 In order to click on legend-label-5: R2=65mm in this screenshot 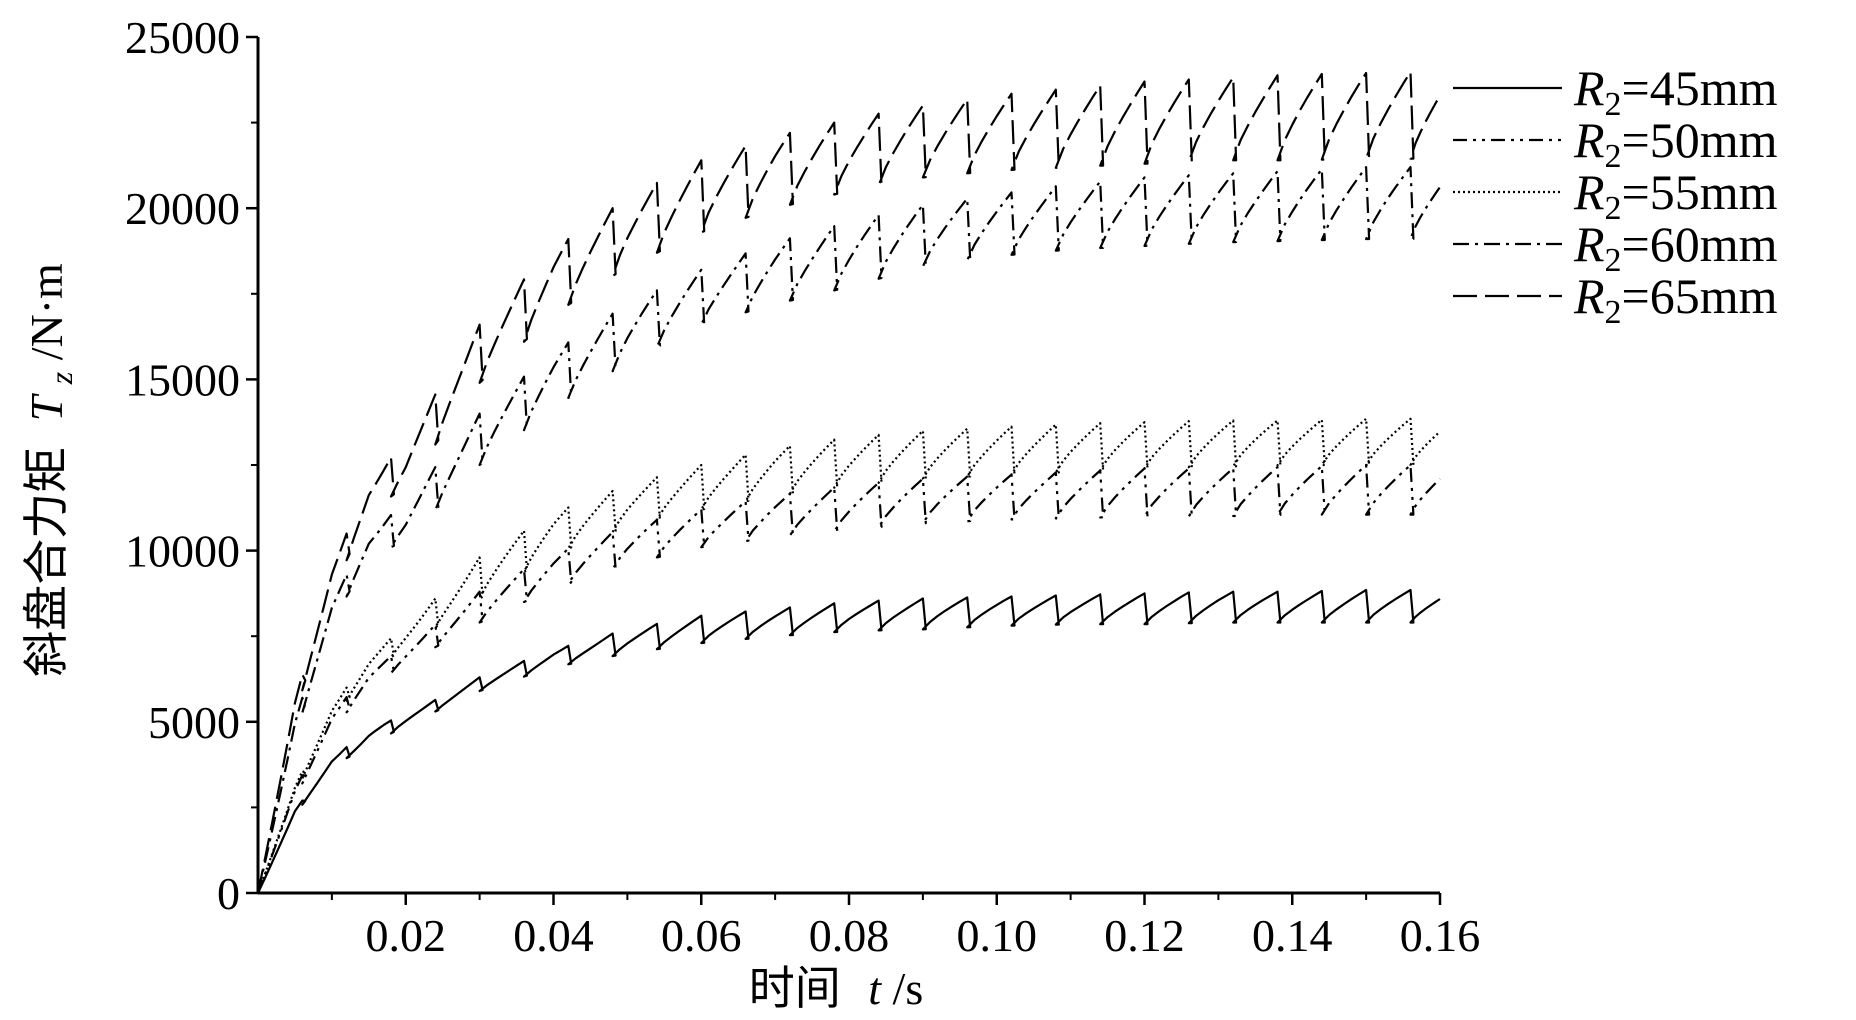, I will do `click(1675, 299)`.